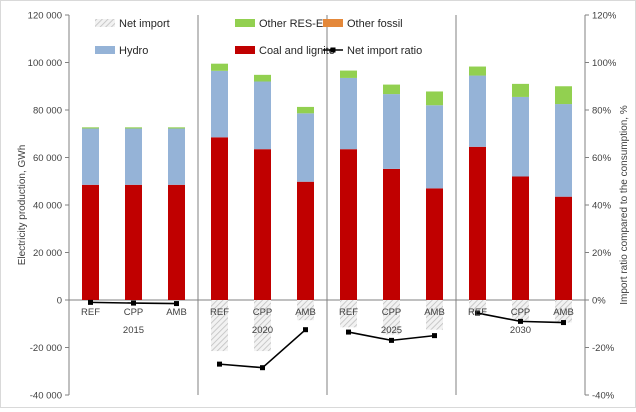 This screenshot has height=412, width=636. Describe the element at coordinates (22, 205) in the screenshot. I see `y-left-axis-title: Electricity production, GWh` at that location.